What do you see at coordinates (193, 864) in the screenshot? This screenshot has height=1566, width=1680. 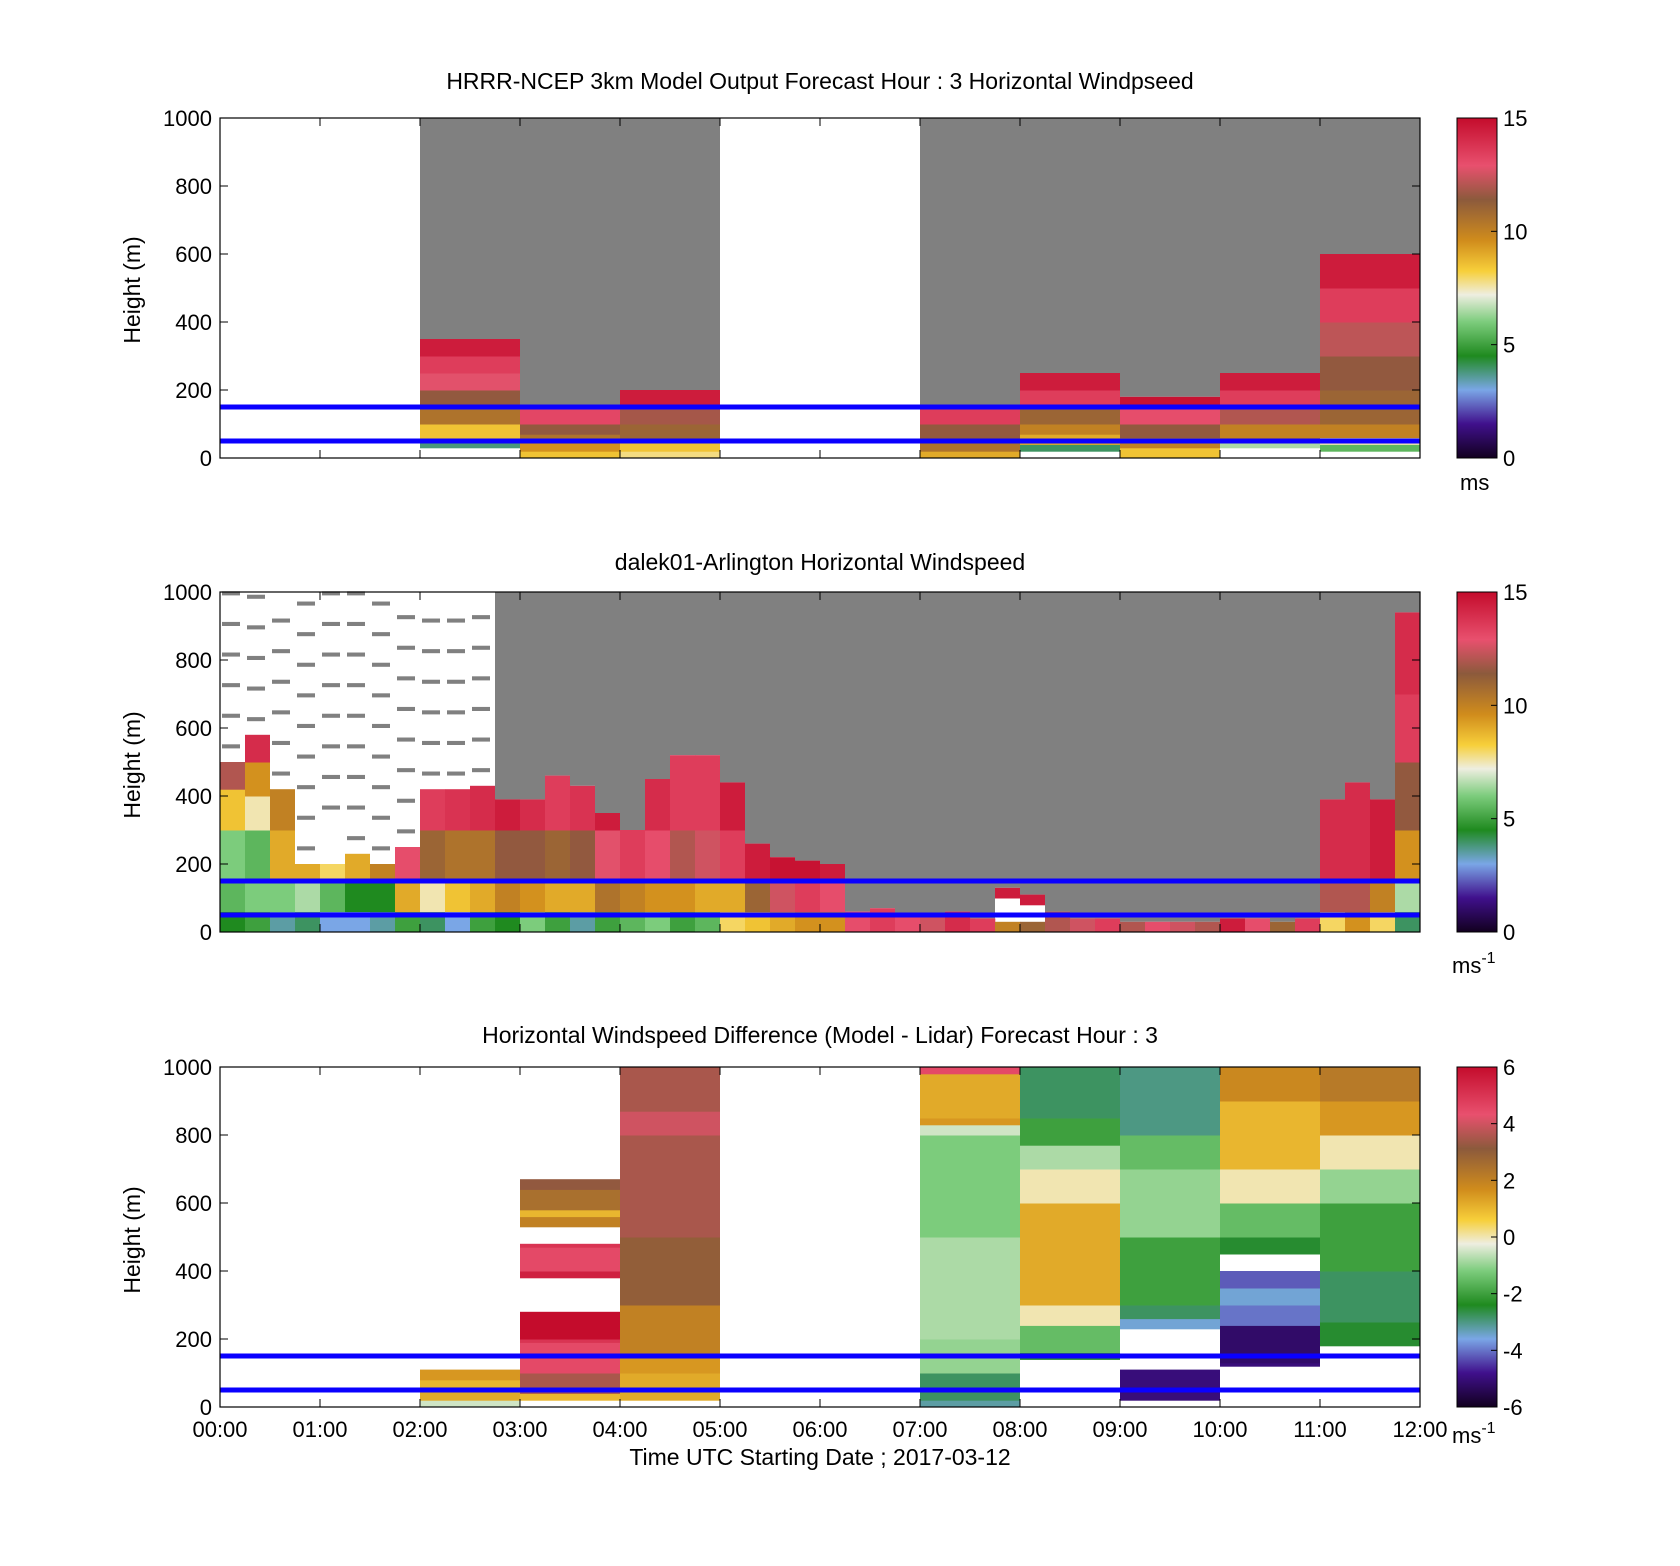 I see `panel-2-y-tick-label: 200` at bounding box center [193, 864].